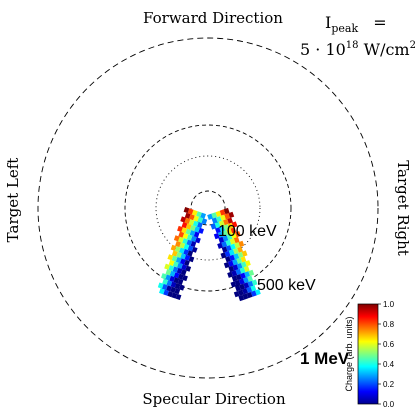  Describe the element at coordinates (412, 45) in the screenshot. I see `intensity-unit-exponent: 2` at that location.